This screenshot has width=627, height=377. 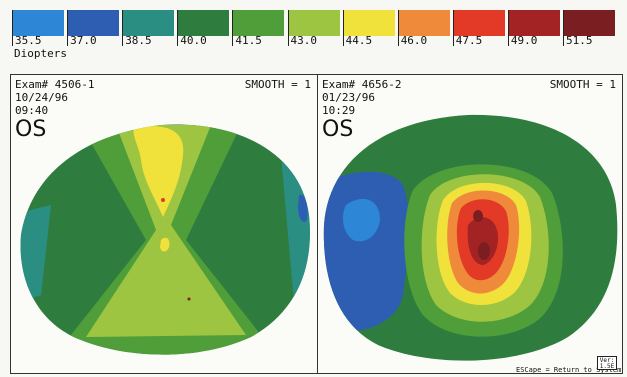 What do you see at coordinates (55, 84) in the screenshot?
I see `left-exam-number: Exam# 4506-1` at bounding box center [55, 84].